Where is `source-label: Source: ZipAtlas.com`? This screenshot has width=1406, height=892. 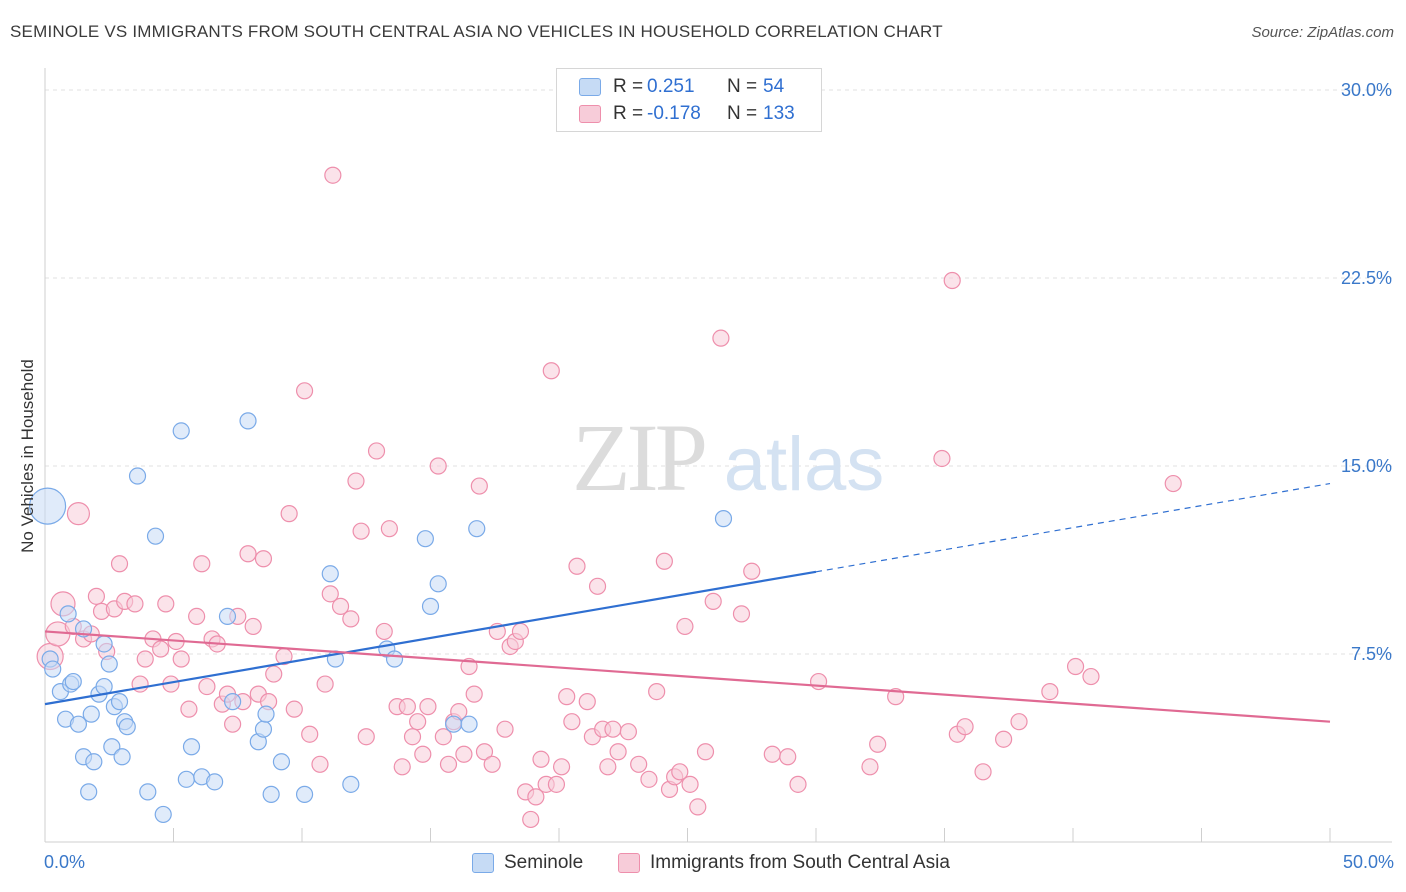
source-label: Source: ZipAtlas.com is located at coordinates (1322, 32).